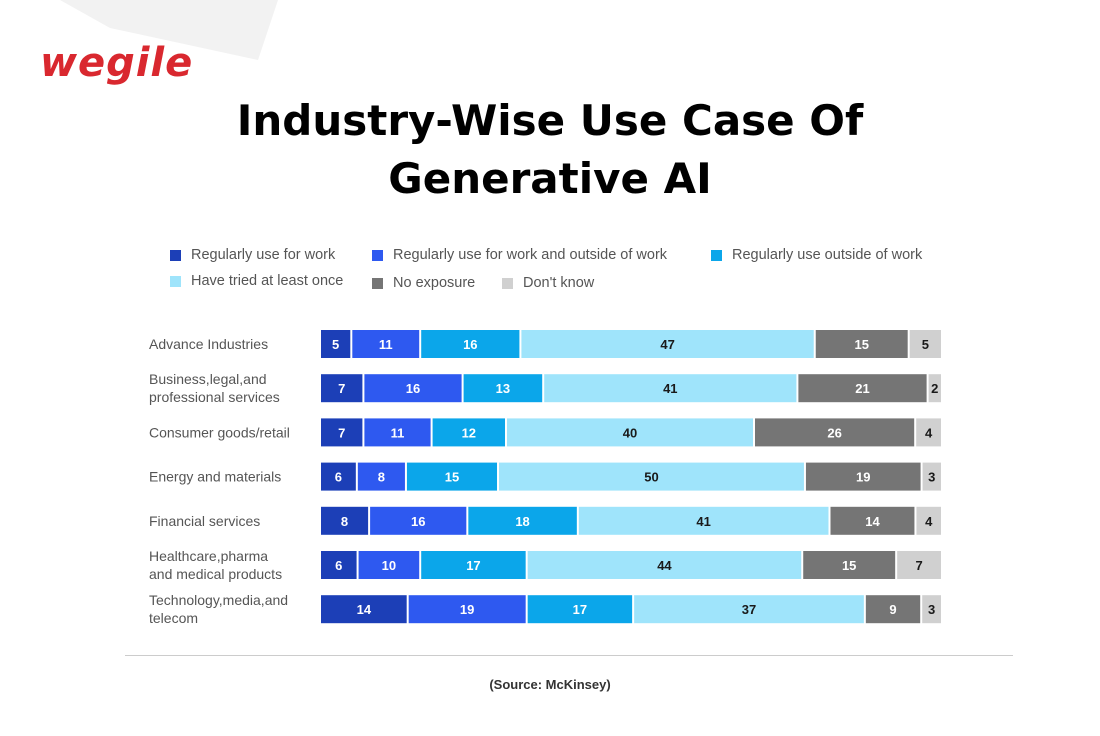  What do you see at coordinates (423, 283) in the screenshot?
I see `legend-item-no-exposure: No exposure` at bounding box center [423, 283].